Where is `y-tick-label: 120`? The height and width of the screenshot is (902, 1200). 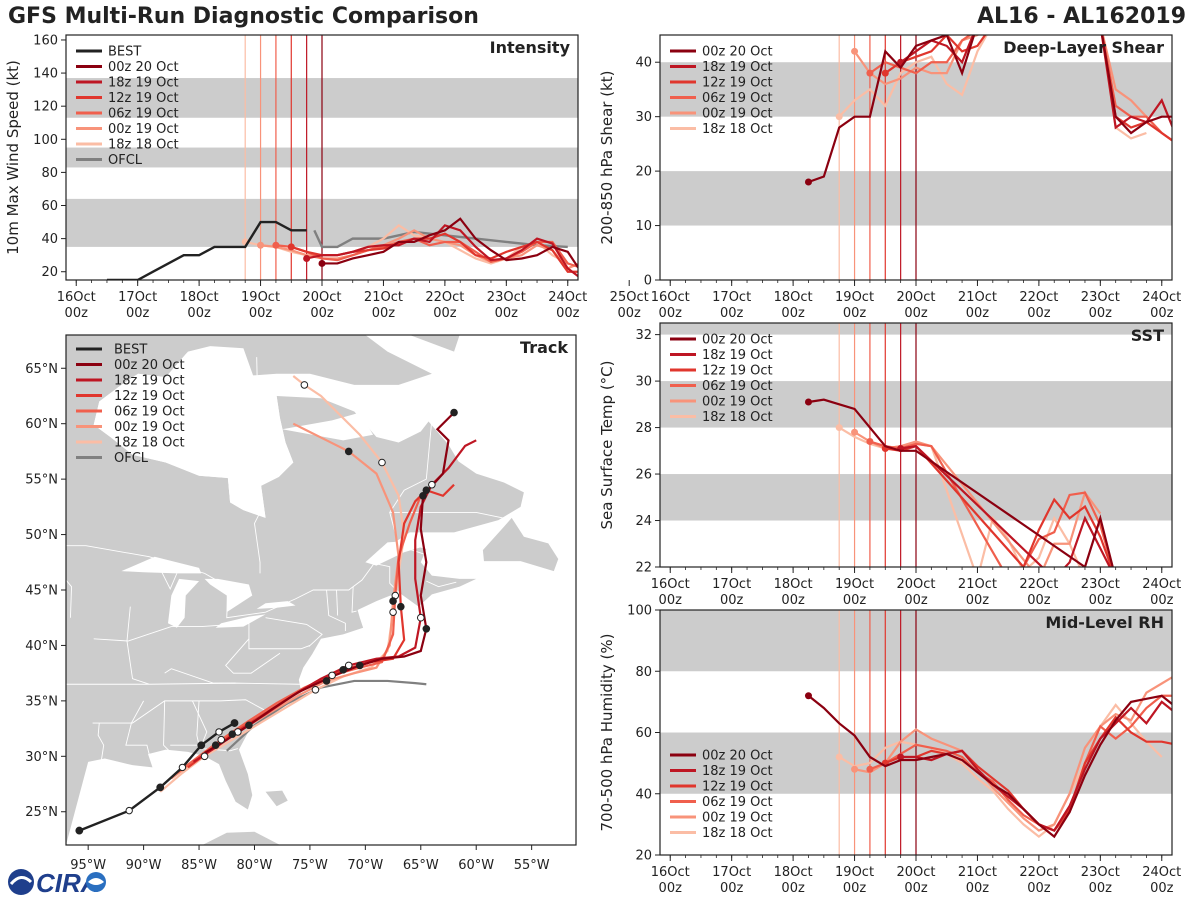 y-tick-label: 120 is located at coordinates (45, 107).